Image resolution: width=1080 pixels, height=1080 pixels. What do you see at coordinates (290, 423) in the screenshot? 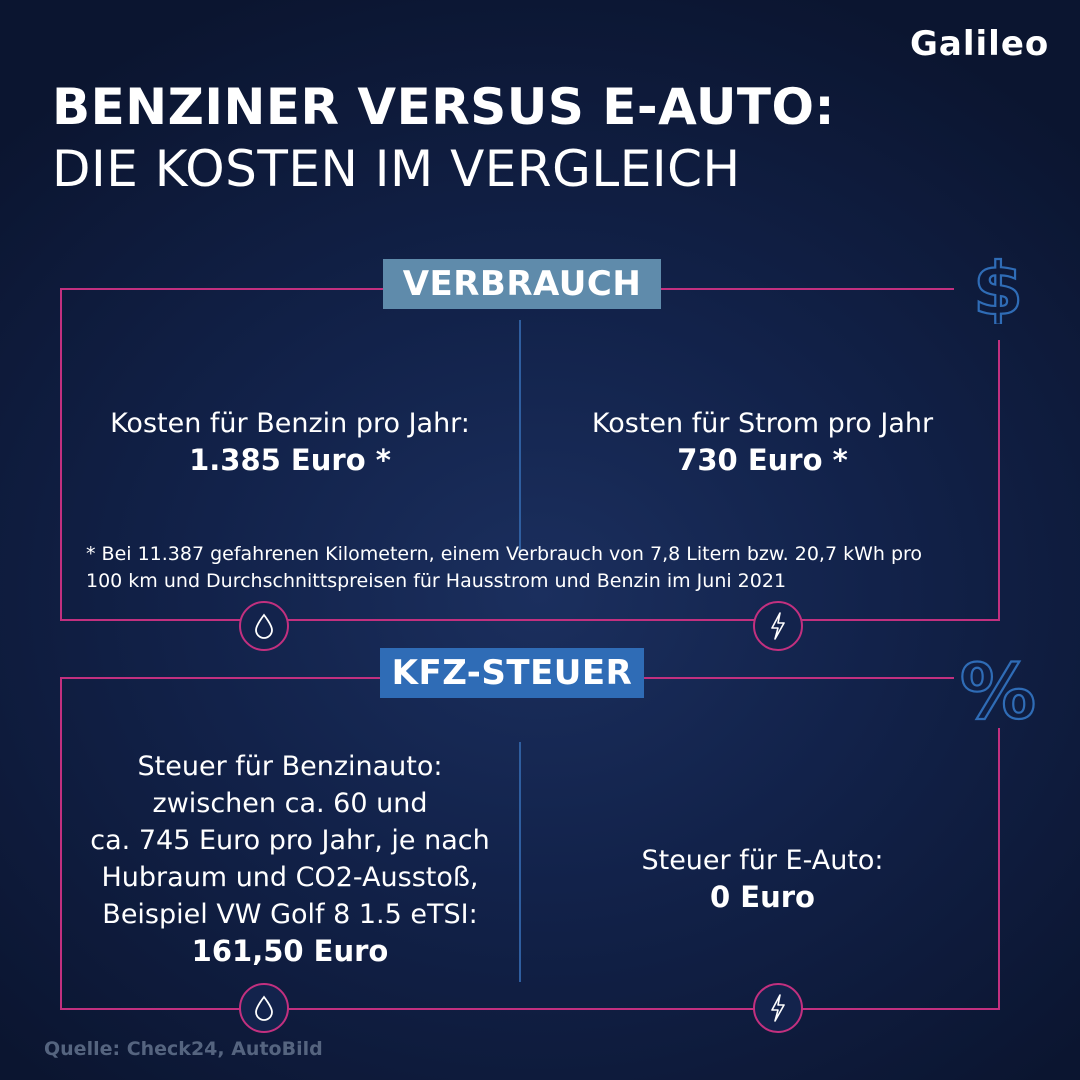
I see `benzin-cost-text: Kosten für Benzin pro Jahr:` at bounding box center [290, 423].